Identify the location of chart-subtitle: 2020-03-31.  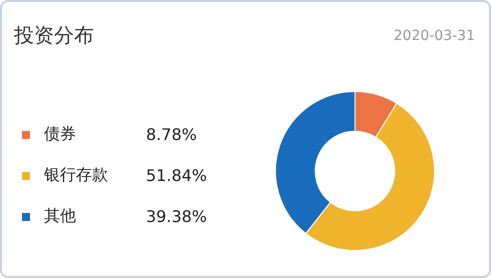
(434, 36).